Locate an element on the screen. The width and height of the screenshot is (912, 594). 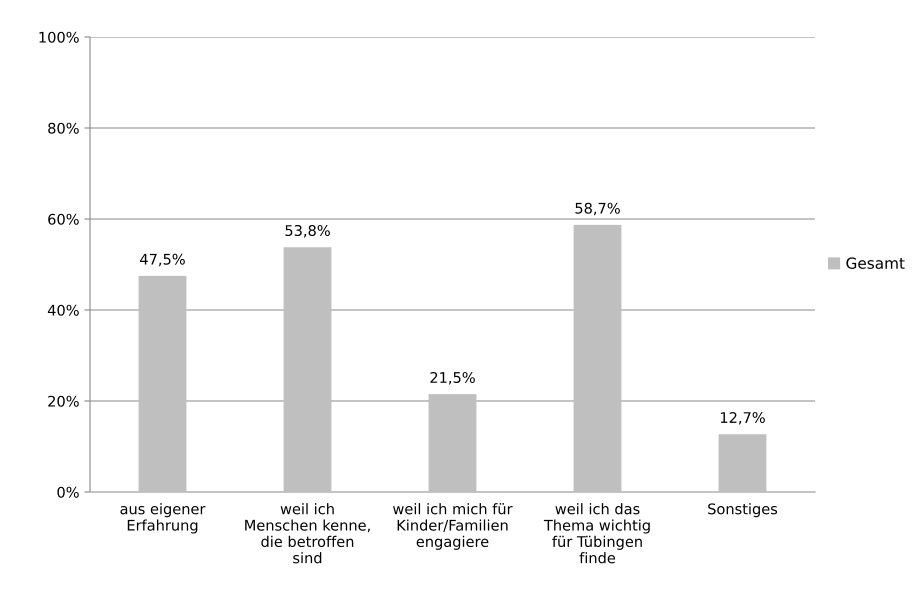
x-tick-label: weil ich mich für Kinder/Familien engagiere is located at coordinates (453, 526).